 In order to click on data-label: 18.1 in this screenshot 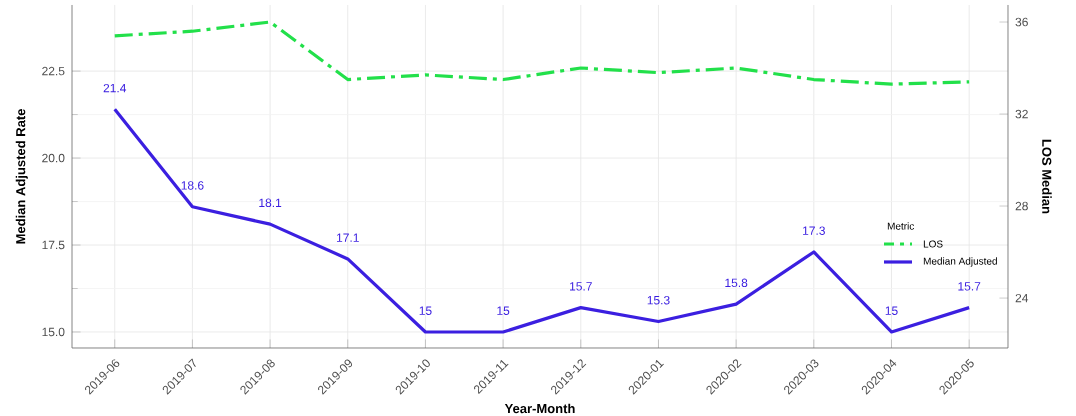, I will do `click(270, 203)`.